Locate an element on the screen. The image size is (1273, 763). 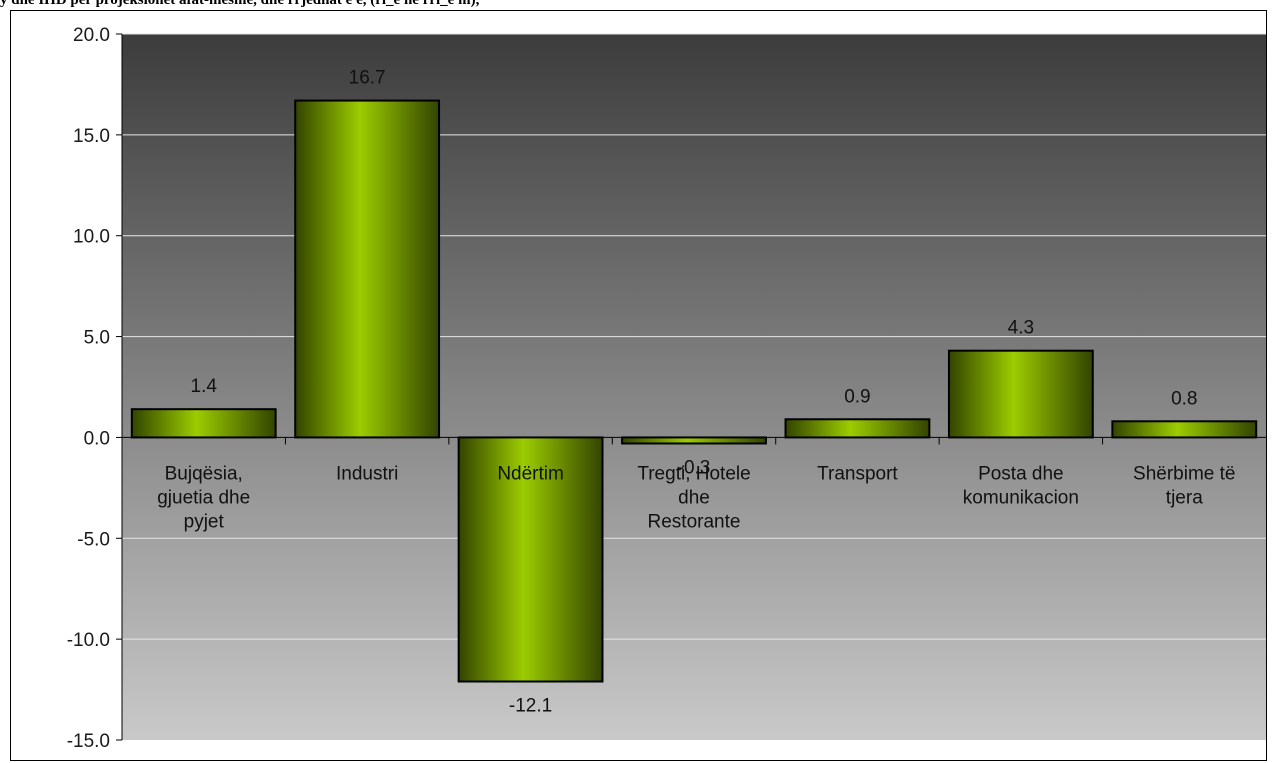
category-label-line: dhe is located at coordinates (694, 497).